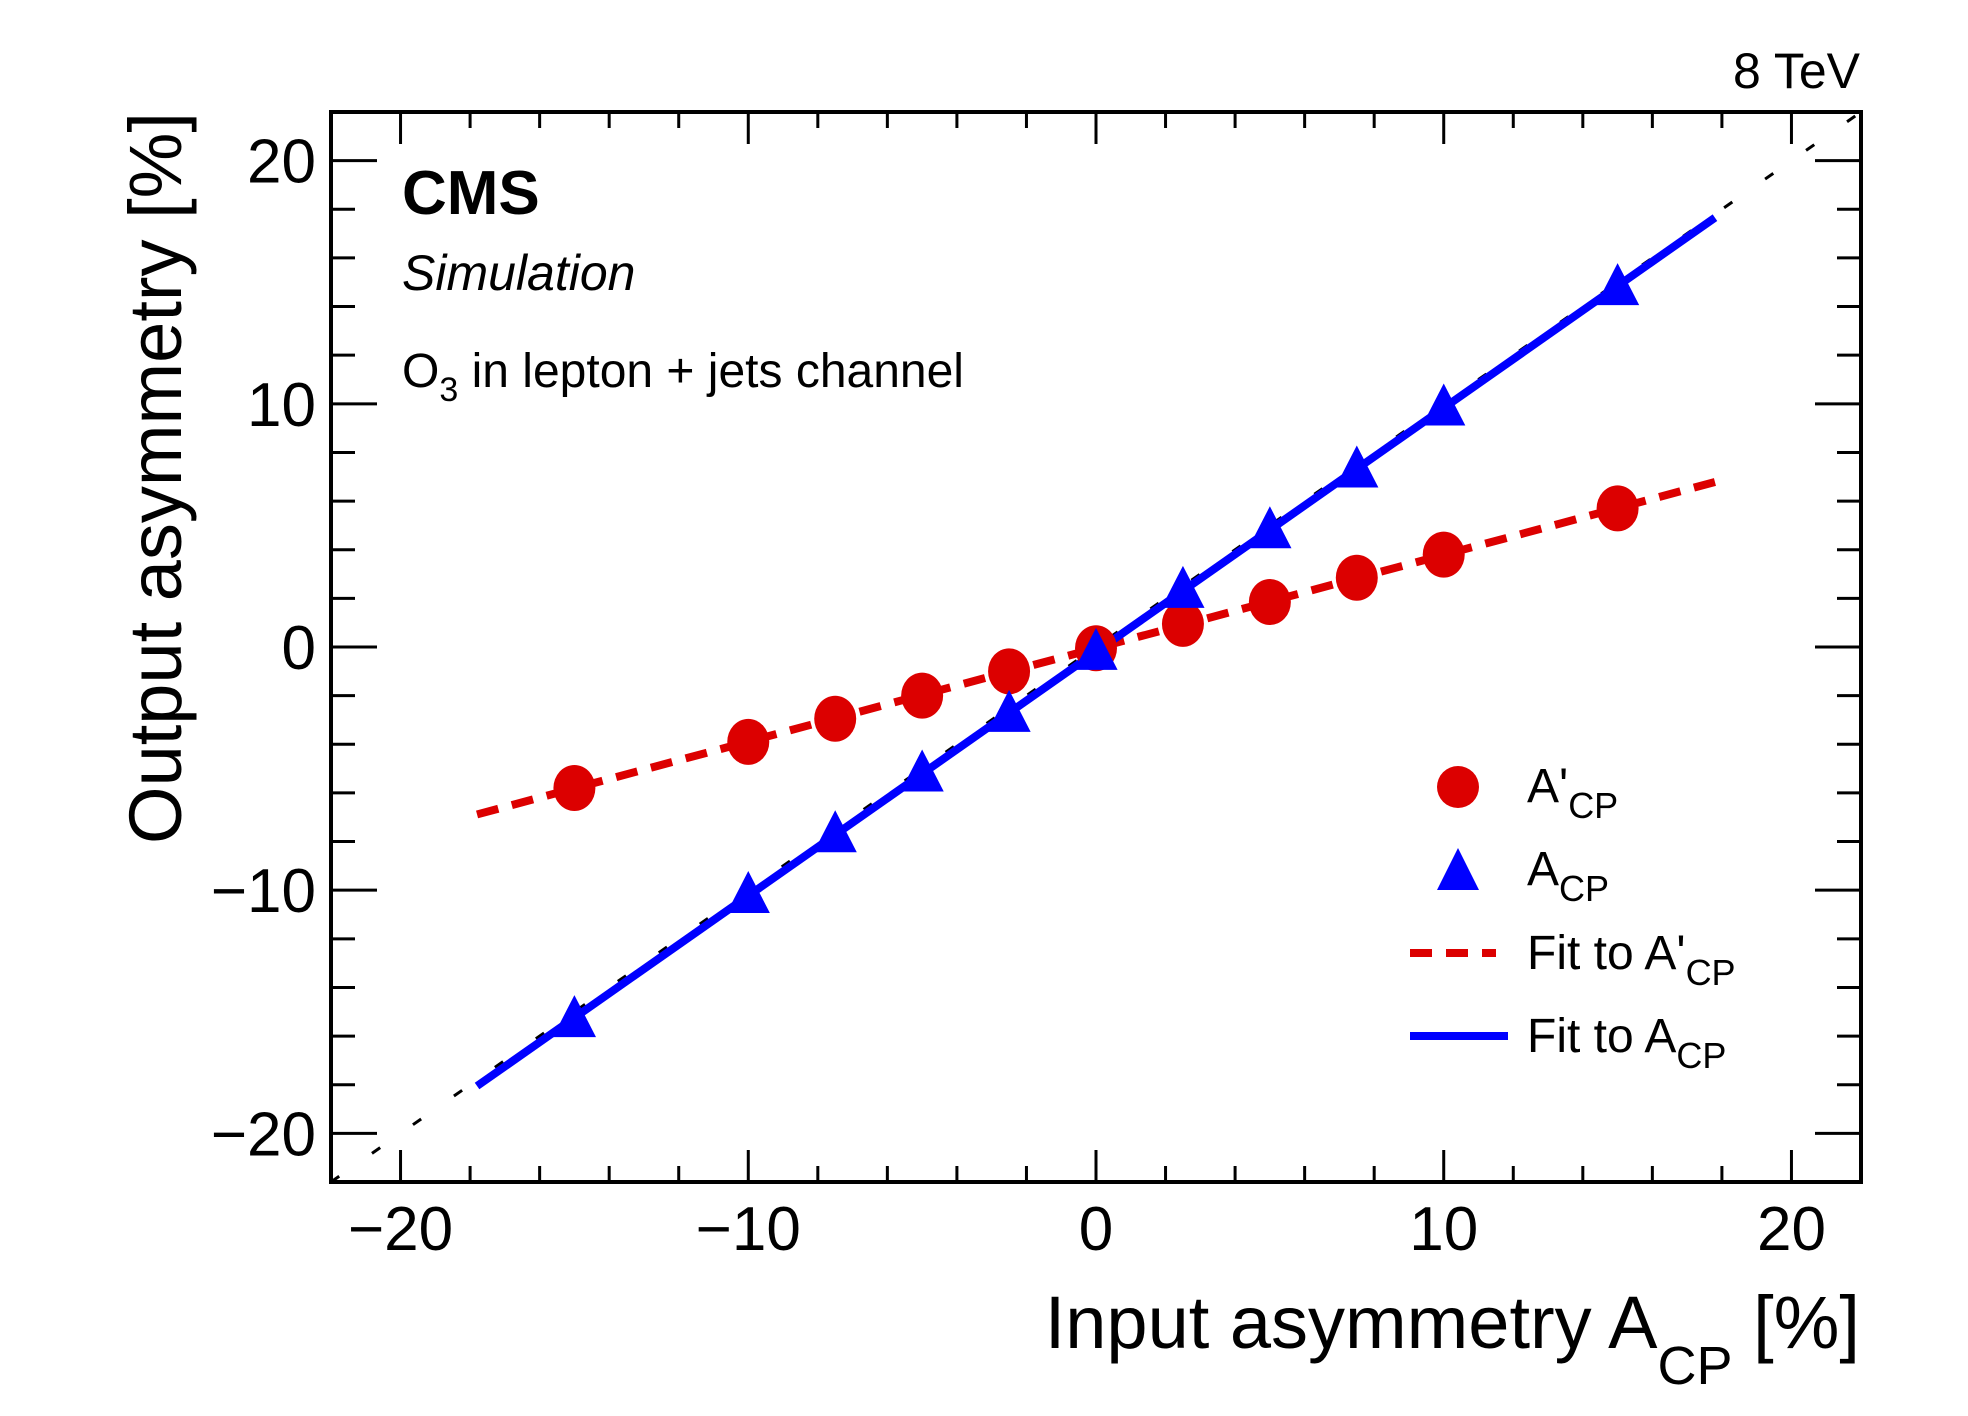 Image resolution: width=1968 pixels, height=1416 pixels. What do you see at coordinates (263, 649) in the screenshot?
I see `y-tick-labels: −20 −10 0 10 20` at bounding box center [263, 649].